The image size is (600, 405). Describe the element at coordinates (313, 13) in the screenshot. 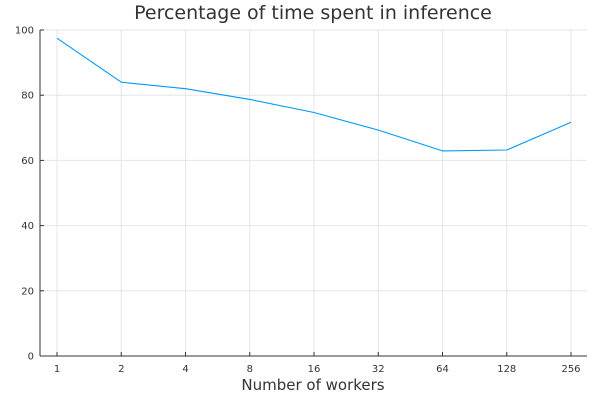

I see `chart-title: Percentage of time spent in inference` at that location.